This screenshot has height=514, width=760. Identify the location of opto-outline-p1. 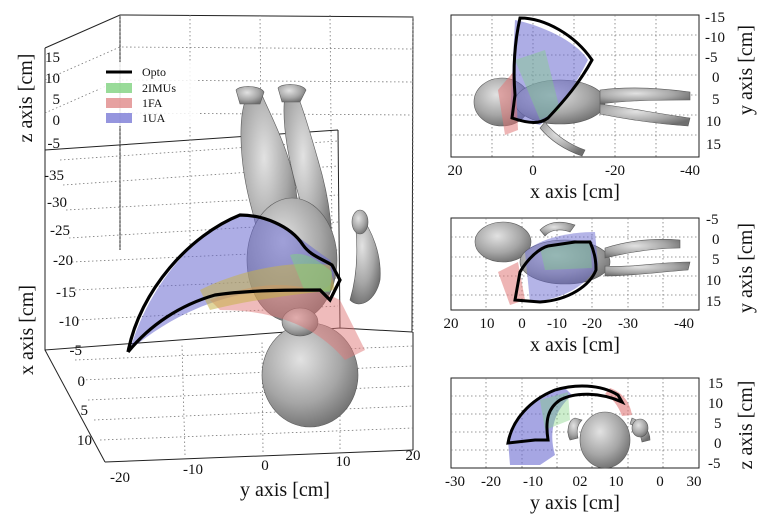
(552, 70).